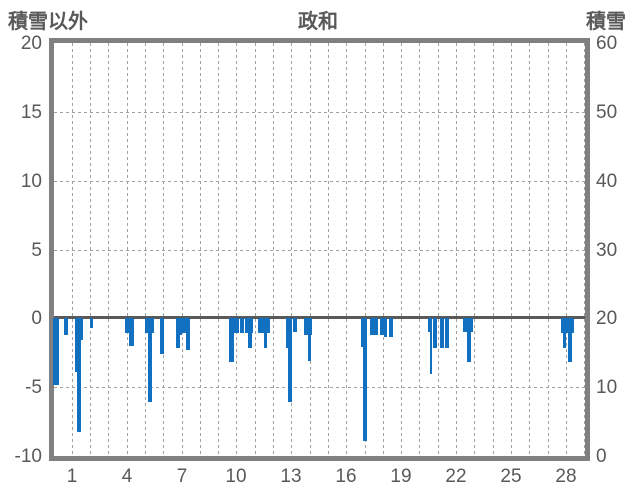 The height and width of the screenshot is (501, 636). Describe the element at coordinates (607, 112) in the screenshot. I see `right-axis-tick: 50` at that location.